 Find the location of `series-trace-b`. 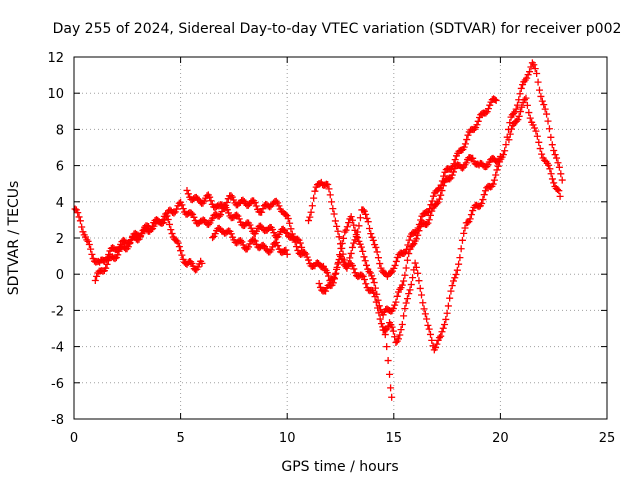

series-trace-b is located at coordinates (148, 247).